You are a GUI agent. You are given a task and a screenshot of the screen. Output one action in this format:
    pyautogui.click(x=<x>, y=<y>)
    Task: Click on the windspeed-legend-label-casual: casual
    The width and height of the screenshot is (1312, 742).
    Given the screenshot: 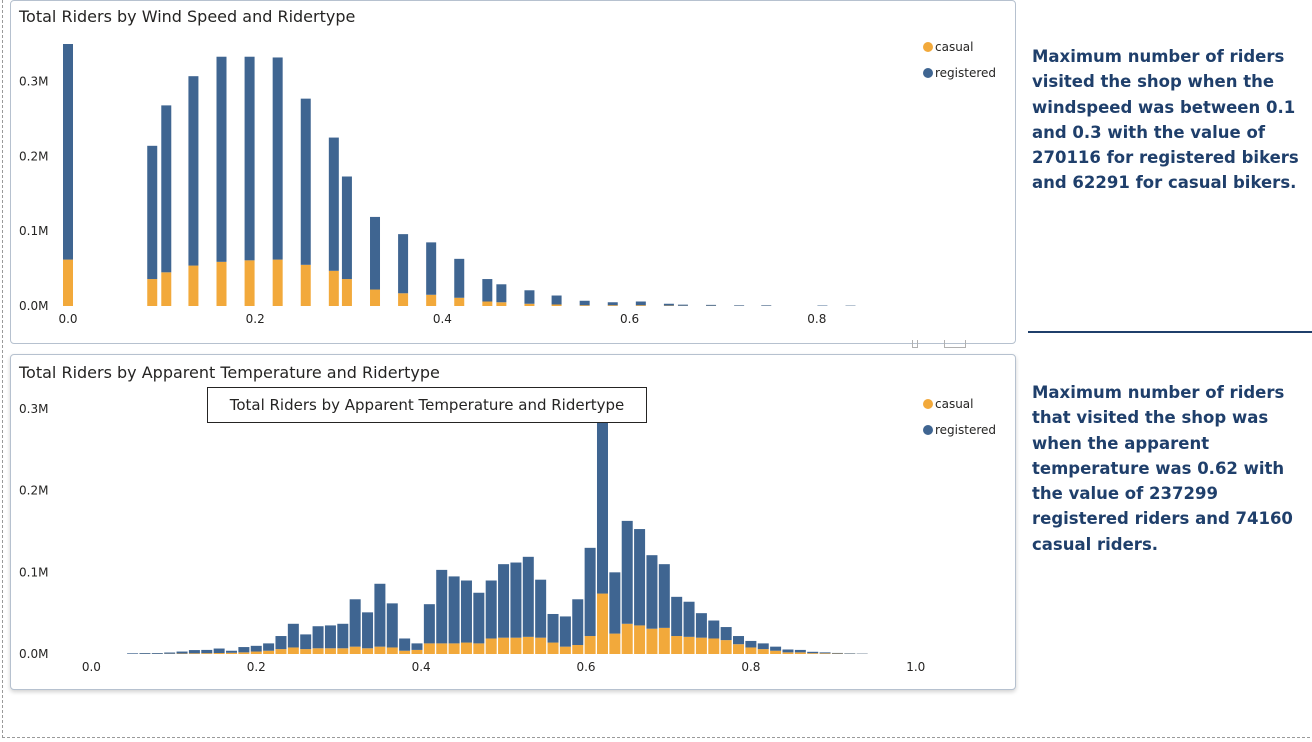 What is the action you would take?
    pyautogui.click(x=954, y=47)
    